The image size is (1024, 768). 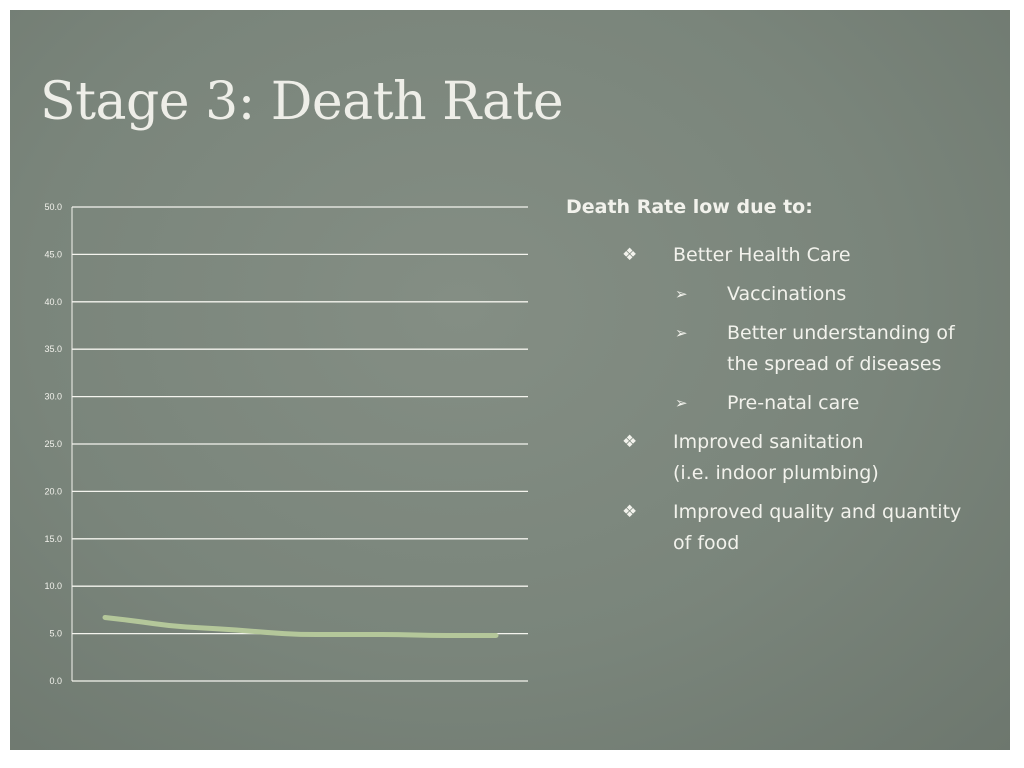 I want to click on y-tick-label: 40.0, so click(x=53, y=302).